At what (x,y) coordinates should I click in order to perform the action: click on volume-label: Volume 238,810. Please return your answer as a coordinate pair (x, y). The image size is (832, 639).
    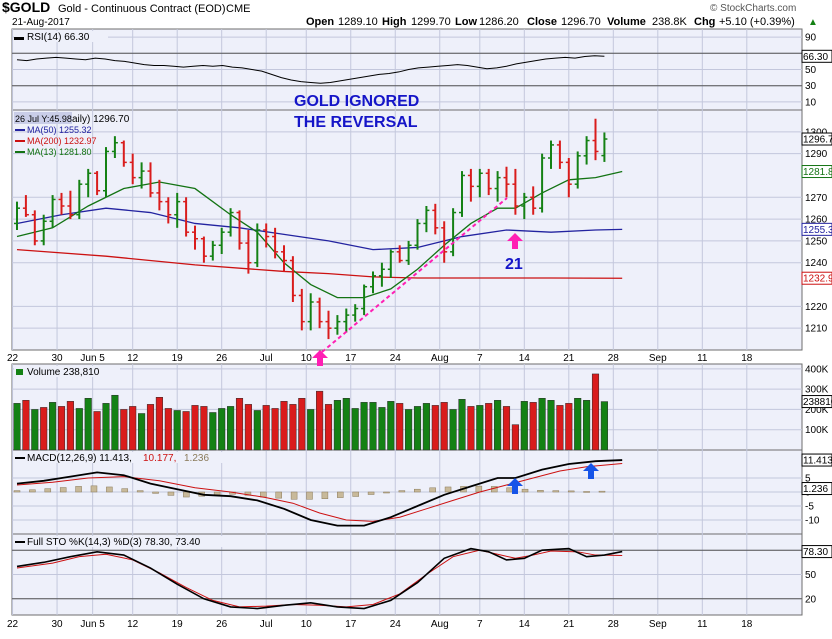
    Looking at the image, I should click on (63, 372).